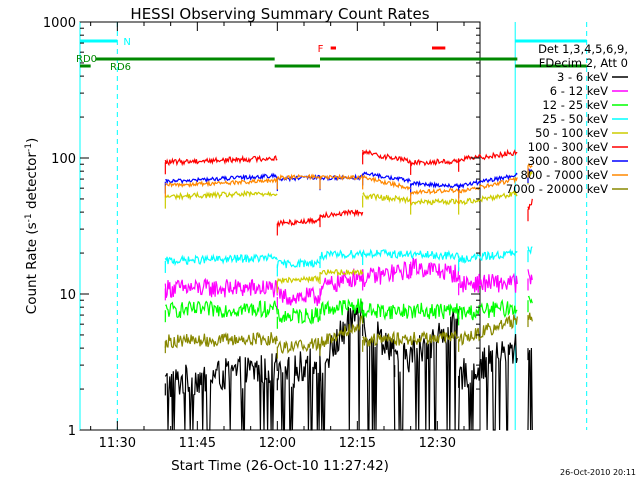 The height and width of the screenshot is (480, 640). What do you see at coordinates (63, 159) in the screenshot?
I see `y-tick-label-2: 100` at bounding box center [63, 159].